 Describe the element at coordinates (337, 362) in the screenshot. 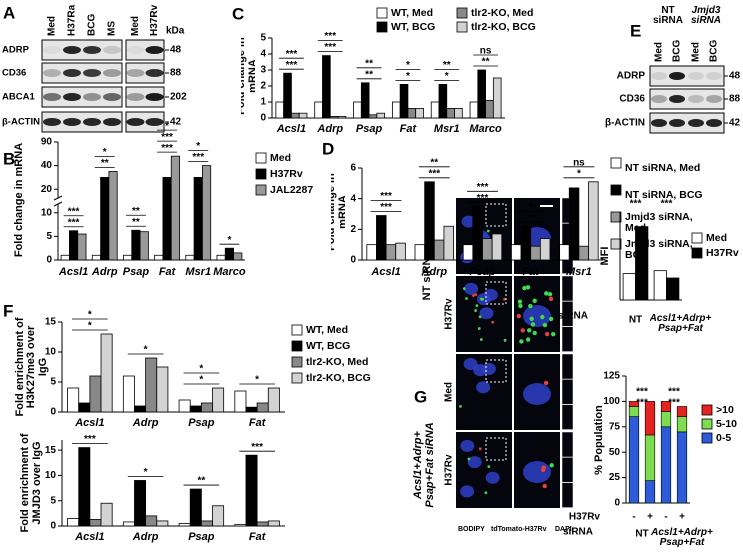

I see `legend-label: tlr2-KO, Med` at that location.